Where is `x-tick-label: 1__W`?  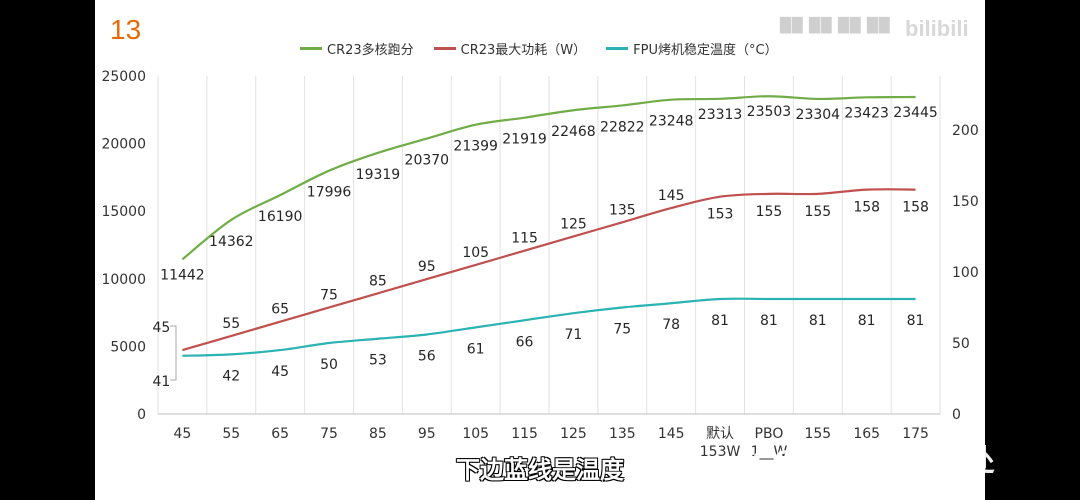
x-tick-label: 1__W is located at coordinates (769, 452).